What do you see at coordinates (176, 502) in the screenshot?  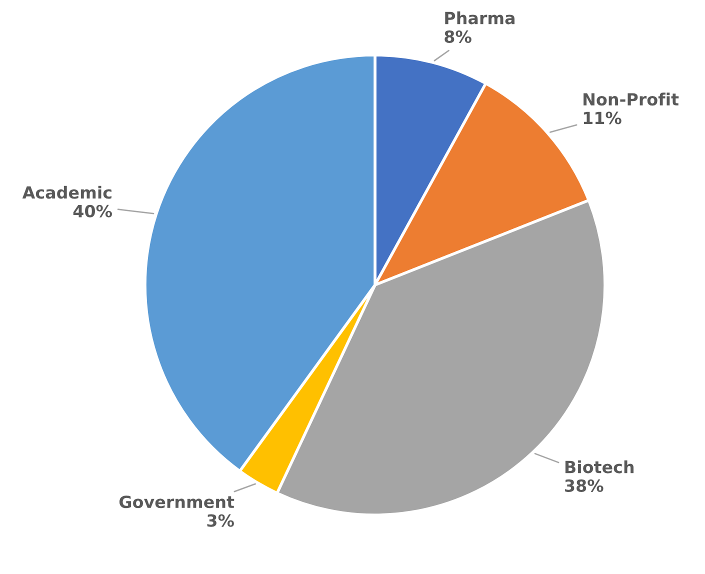 I see `slice-label: Government` at bounding box center [176, 502].